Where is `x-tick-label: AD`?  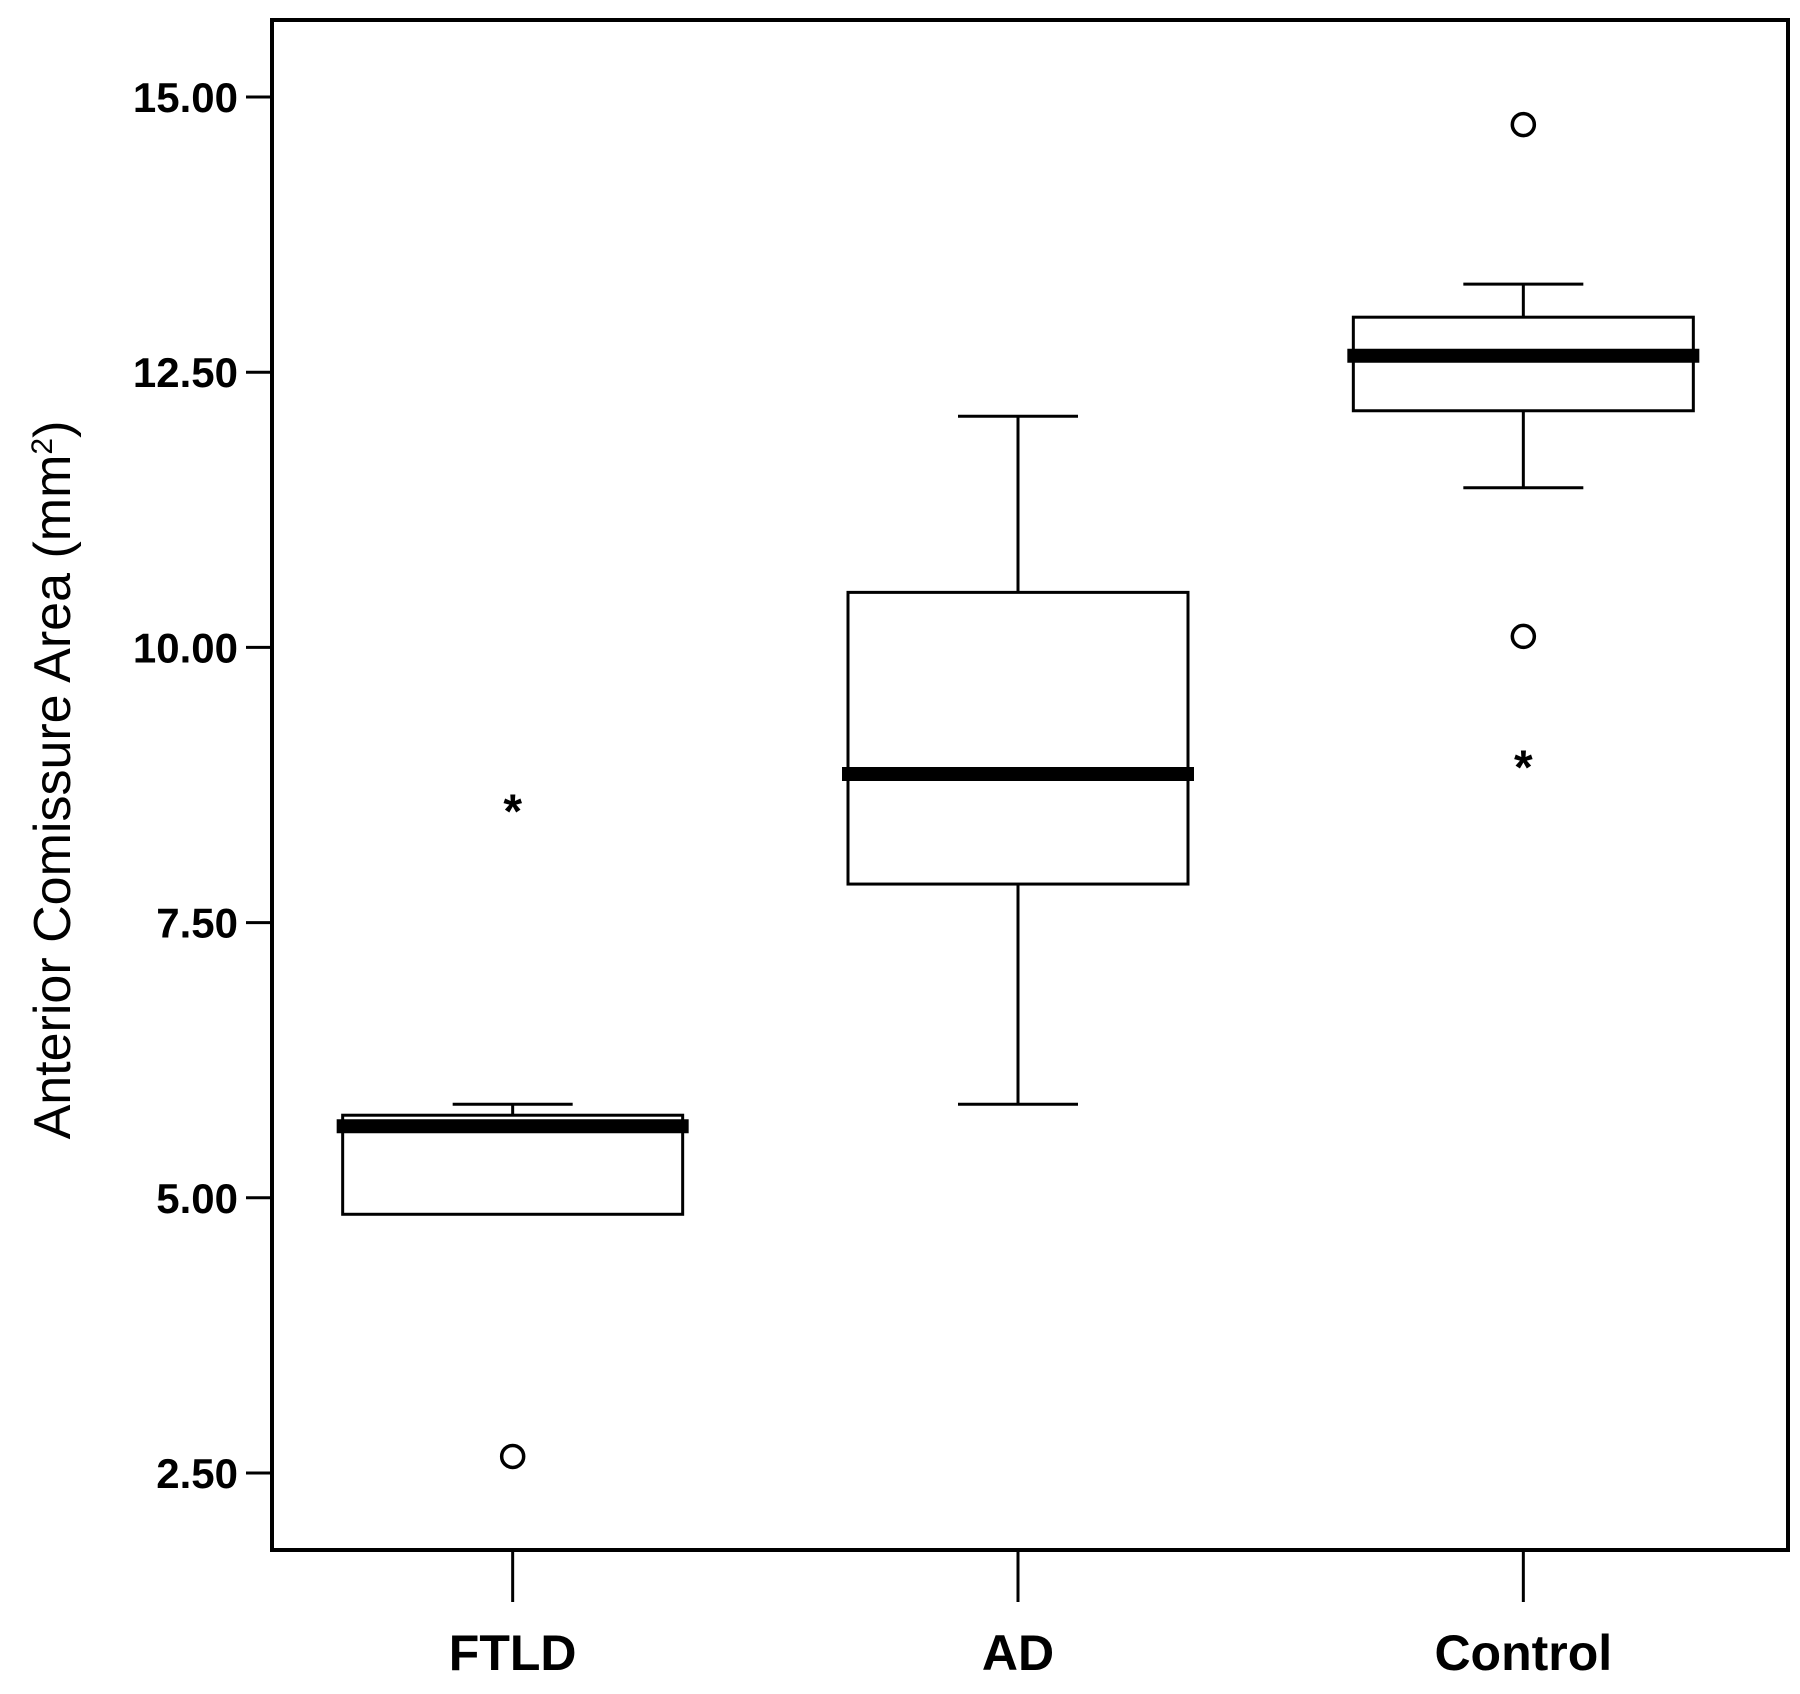 x-tick-label: AD is located at coordinates (1018, 1653).